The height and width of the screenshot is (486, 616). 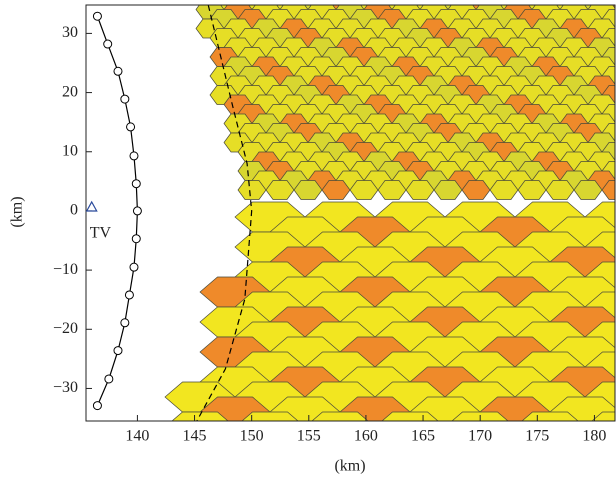 What do you see at coordinates (65, 328) in the screenshot?
I see `y-tick-label: −20` at bounding box center [65, 328].